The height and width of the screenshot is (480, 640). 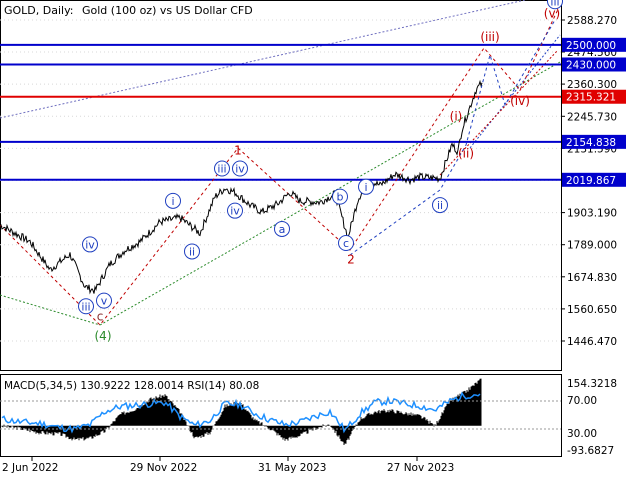 I want to click on wave-label: v, so click(x=104, y=301).